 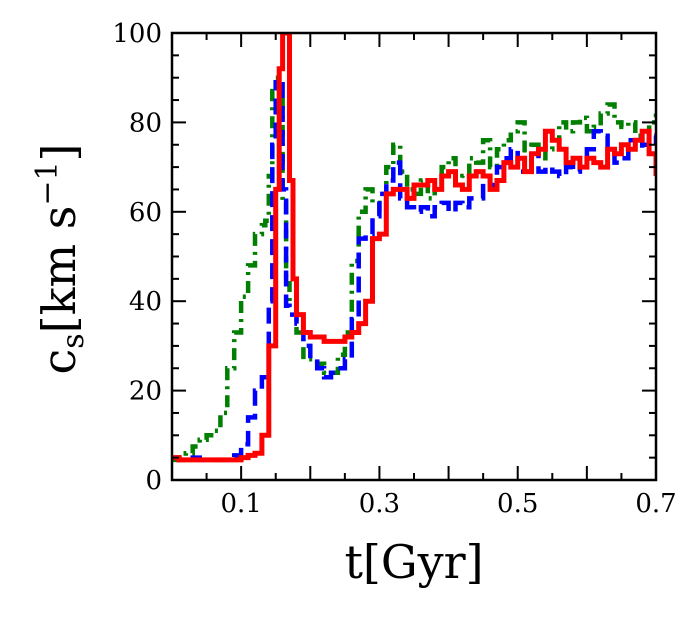 What do you see at coordinates (379, 504) in the screenshot?
I see `x-tick-label: 0.3` at bounding box center [379, 504].